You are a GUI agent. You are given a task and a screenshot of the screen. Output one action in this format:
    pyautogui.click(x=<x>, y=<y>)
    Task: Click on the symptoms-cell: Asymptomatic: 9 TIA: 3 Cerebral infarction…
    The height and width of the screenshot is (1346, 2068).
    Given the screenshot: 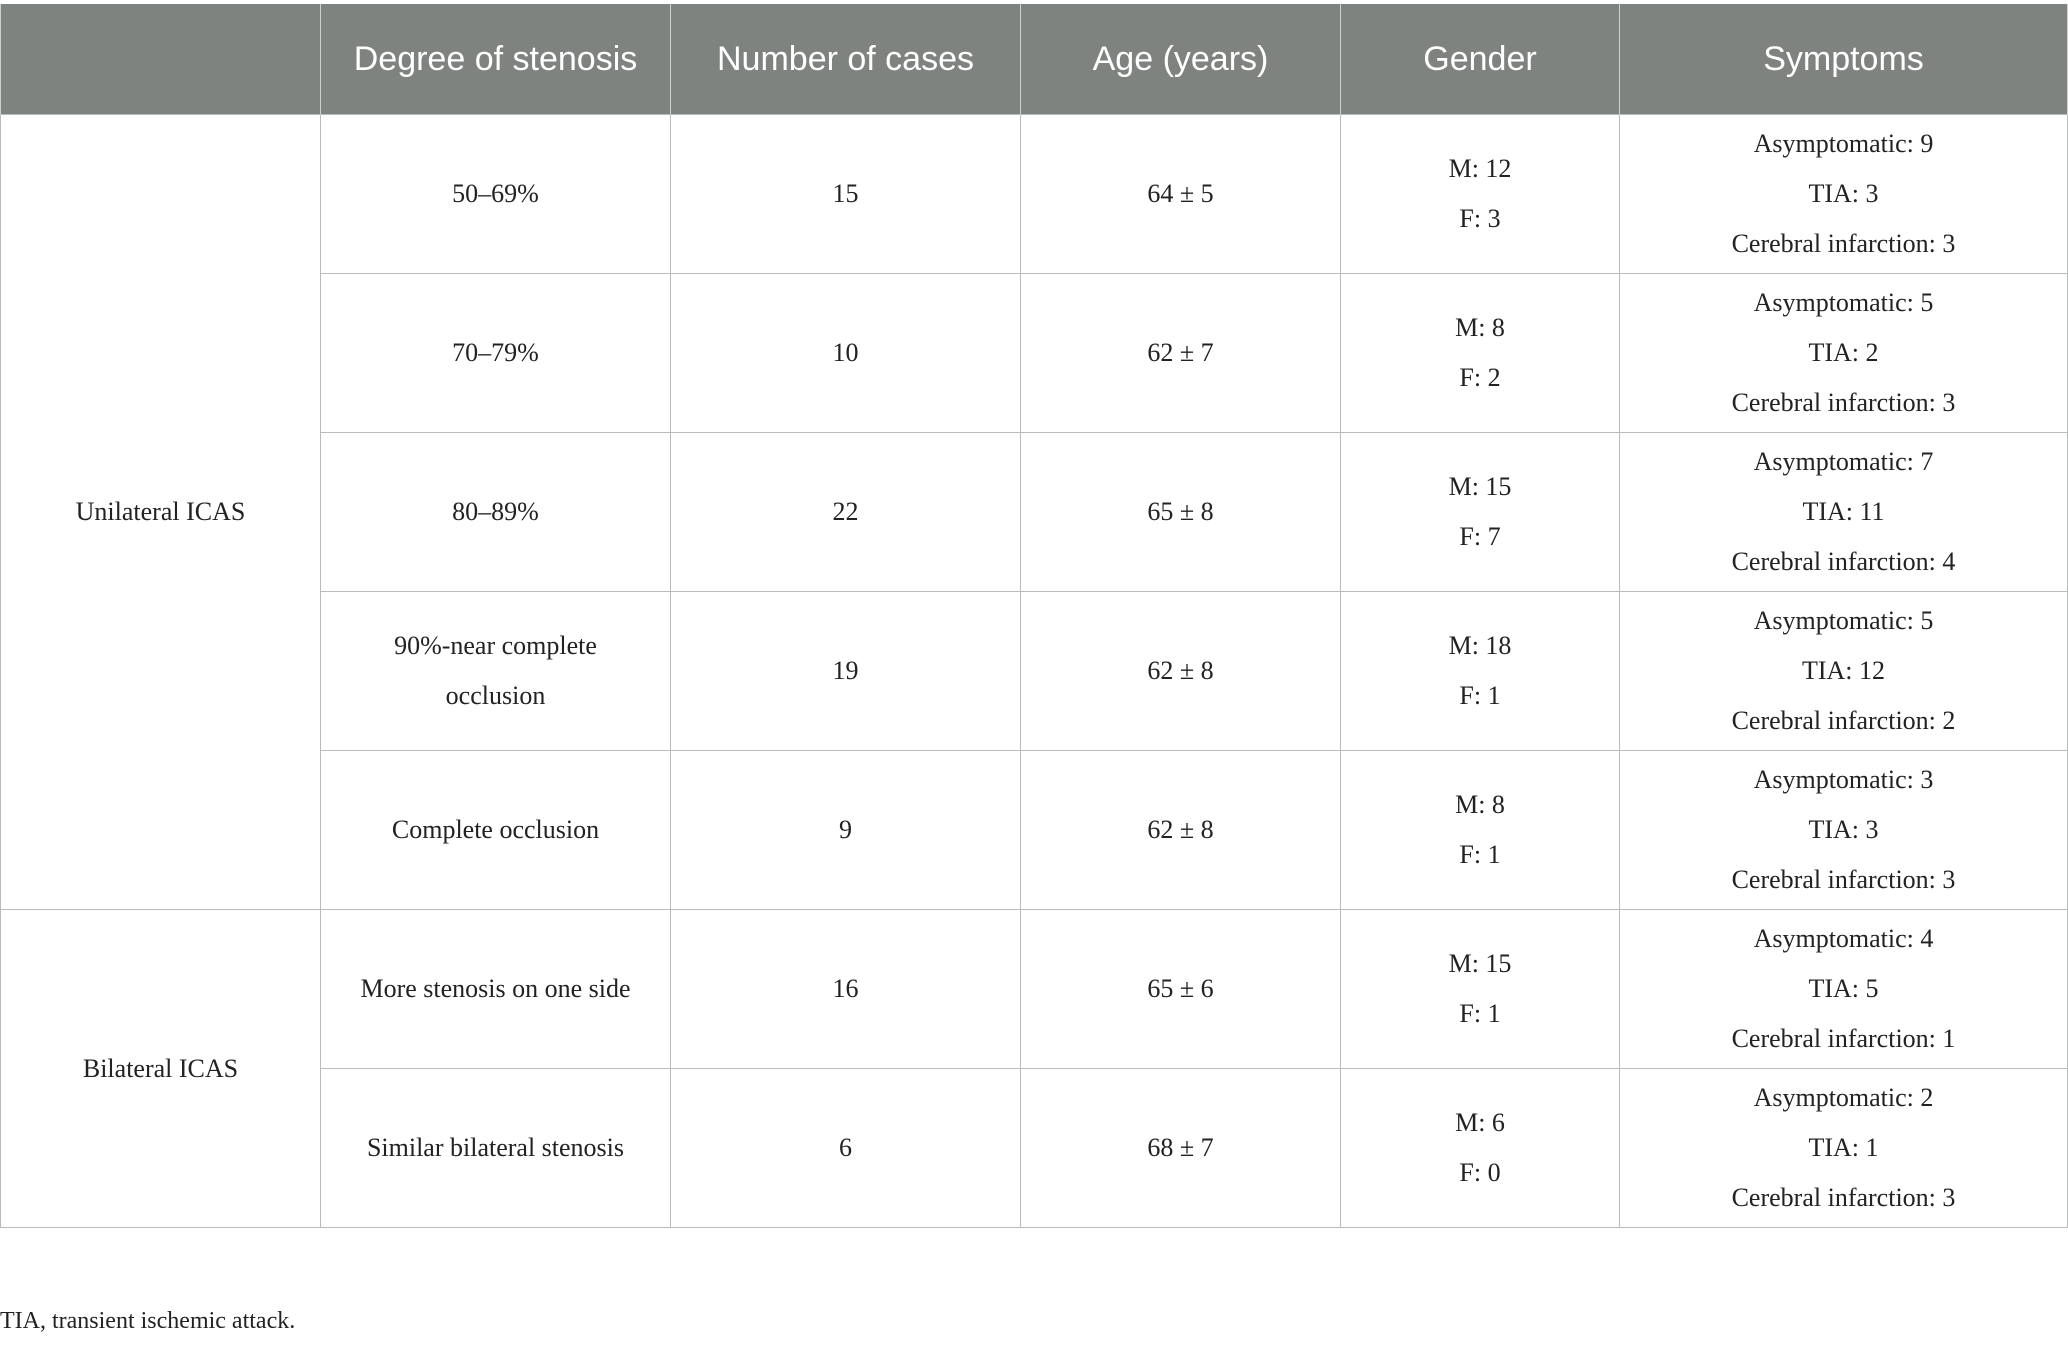 What is the action you would take?
    pyautogui.click(x=1843, y=194)
    